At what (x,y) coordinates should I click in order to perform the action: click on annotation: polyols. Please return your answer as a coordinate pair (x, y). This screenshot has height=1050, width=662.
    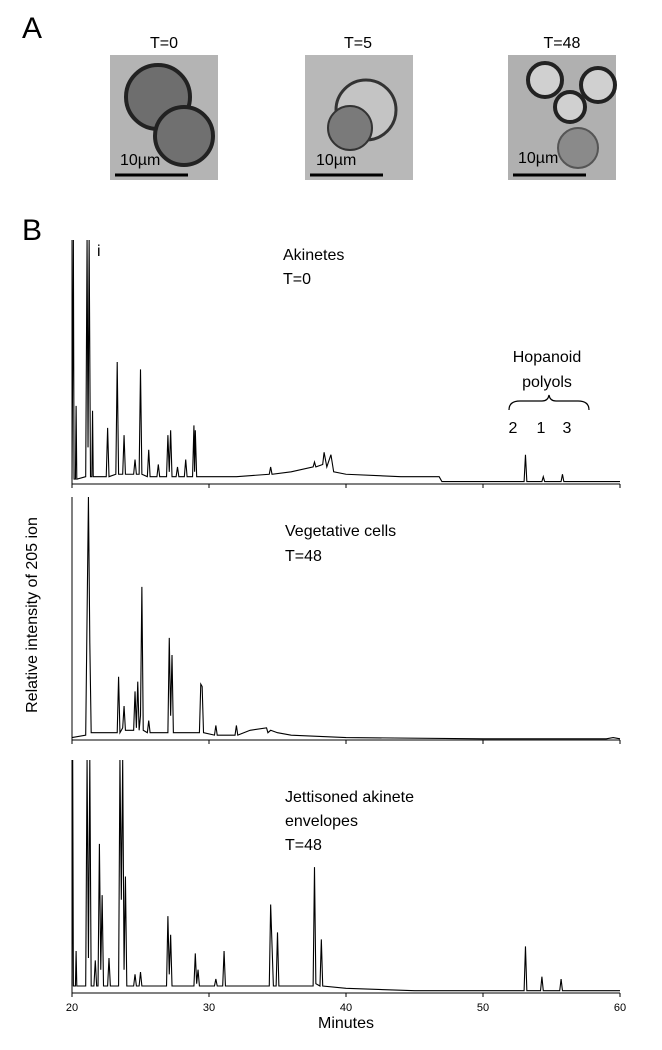
    Looking at the image, I should click on (547, 382).